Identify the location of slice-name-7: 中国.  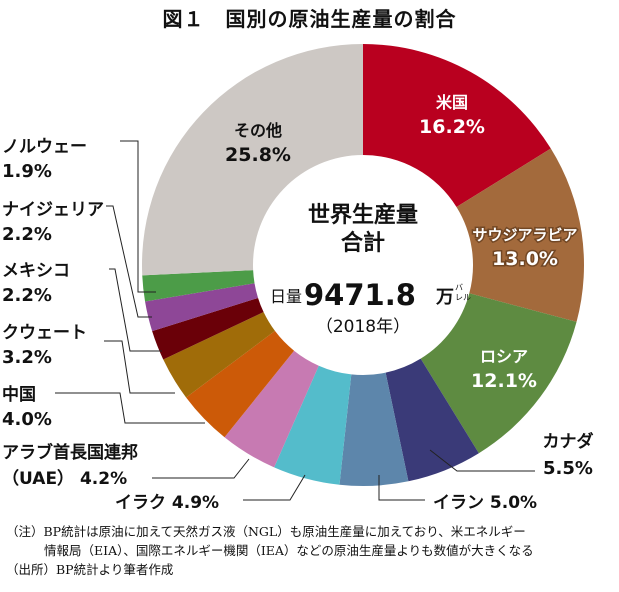
(19, 394).